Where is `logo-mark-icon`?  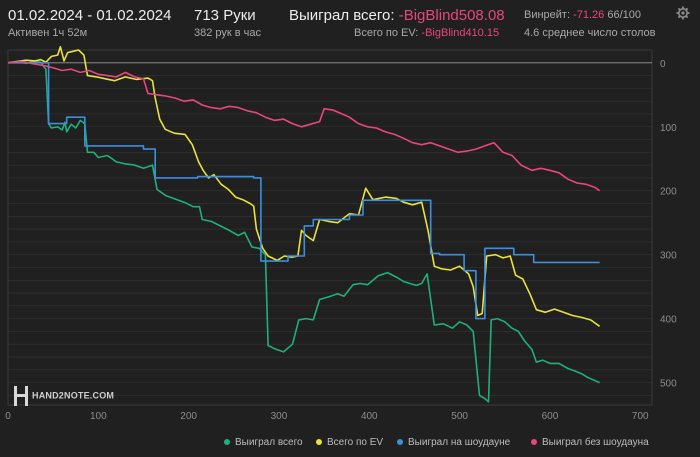
logo-mark-icon is located at coordinates (21, 396).